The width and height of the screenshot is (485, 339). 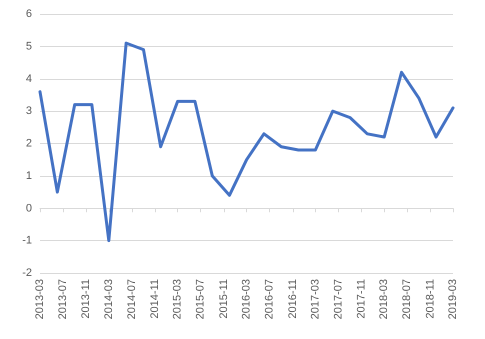 What do you see at coordinates (154, 299) in the screenshot?
I see `x-tick-label: 2014-11` at bounding box center [154, 299].